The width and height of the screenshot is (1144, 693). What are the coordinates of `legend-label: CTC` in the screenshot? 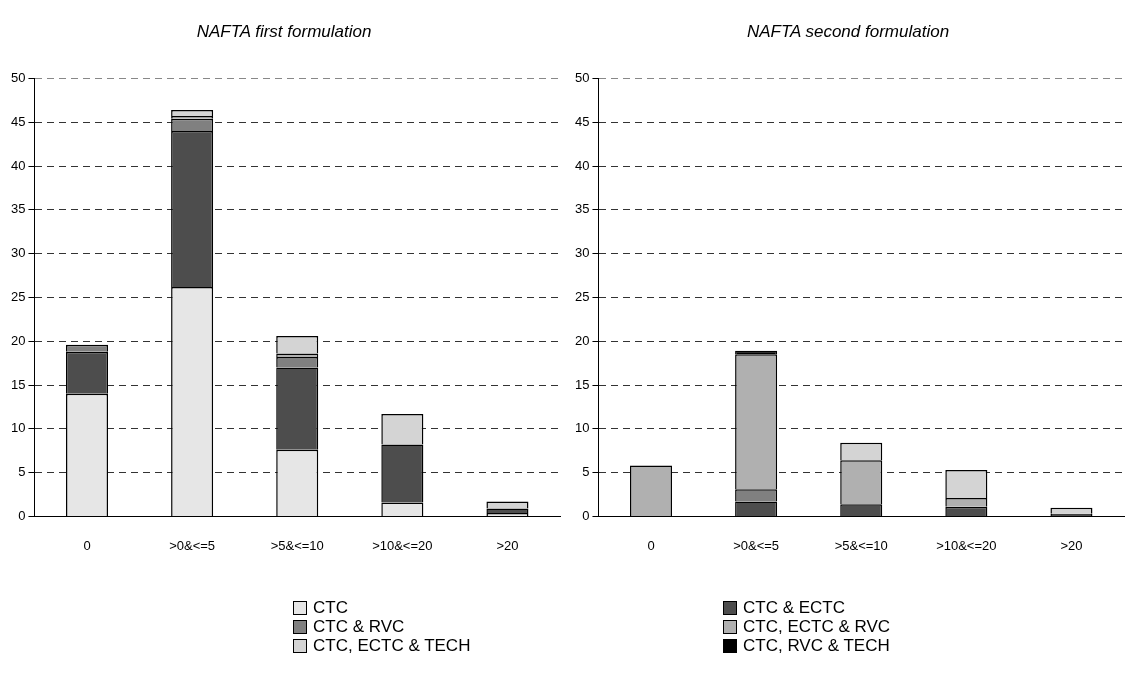 It's located at (330, 607).